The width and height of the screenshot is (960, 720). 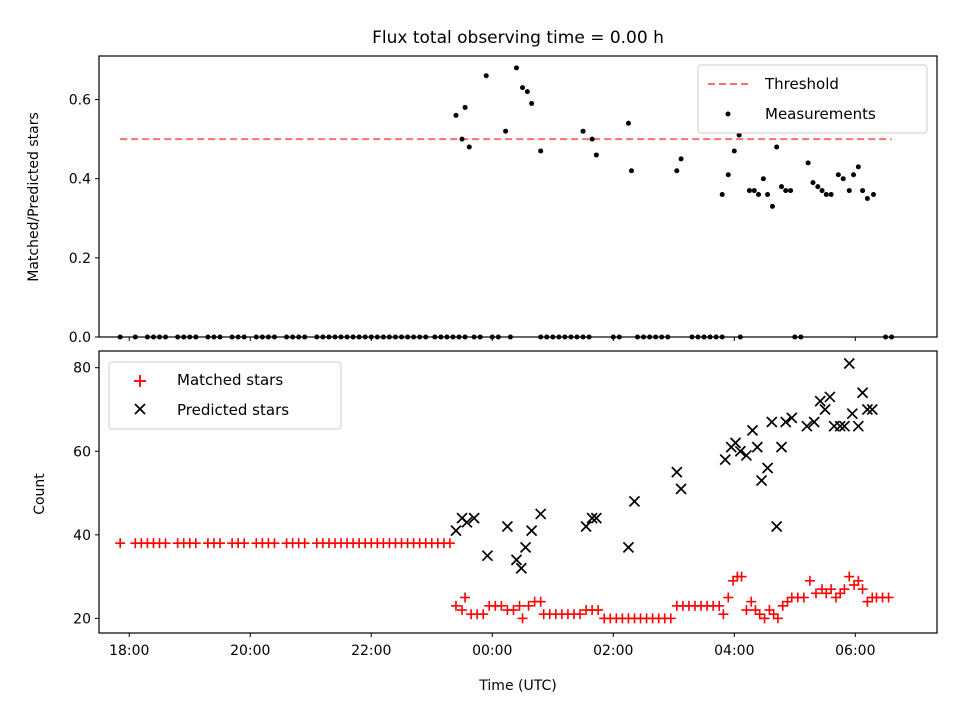 What do you see at coordinates (492, 651) in the screenshot?
I see `x-tick-label: 00:00` at bounding box center [492, 651].